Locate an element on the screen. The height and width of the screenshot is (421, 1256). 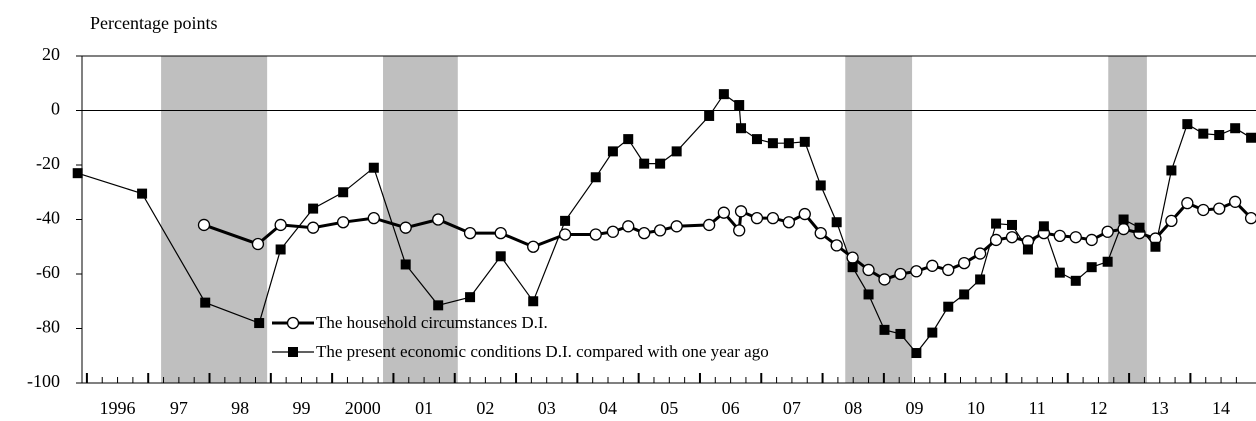
x-tick-label: 12 is located at coordinates (1098, 408).